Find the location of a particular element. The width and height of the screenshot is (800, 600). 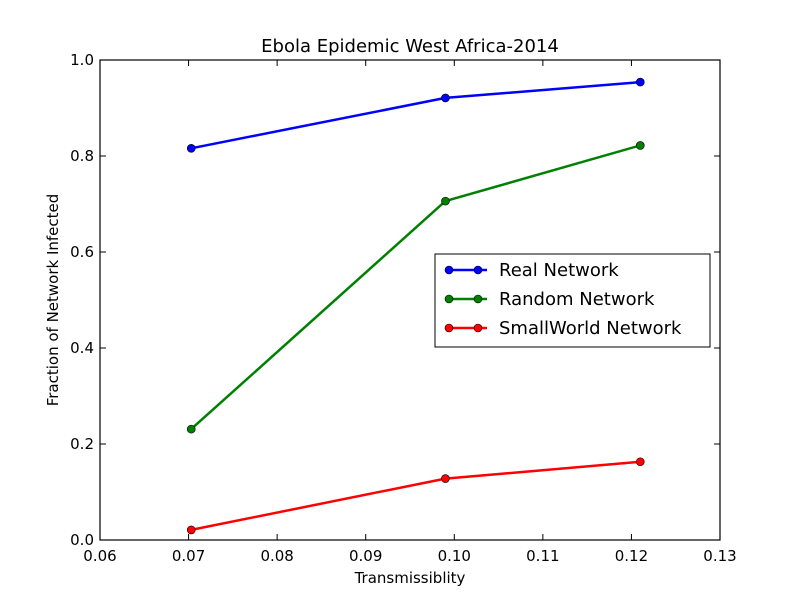

chart-title: Ebola Epidemic West Africa-2014 is located at coordinates (410, 46).